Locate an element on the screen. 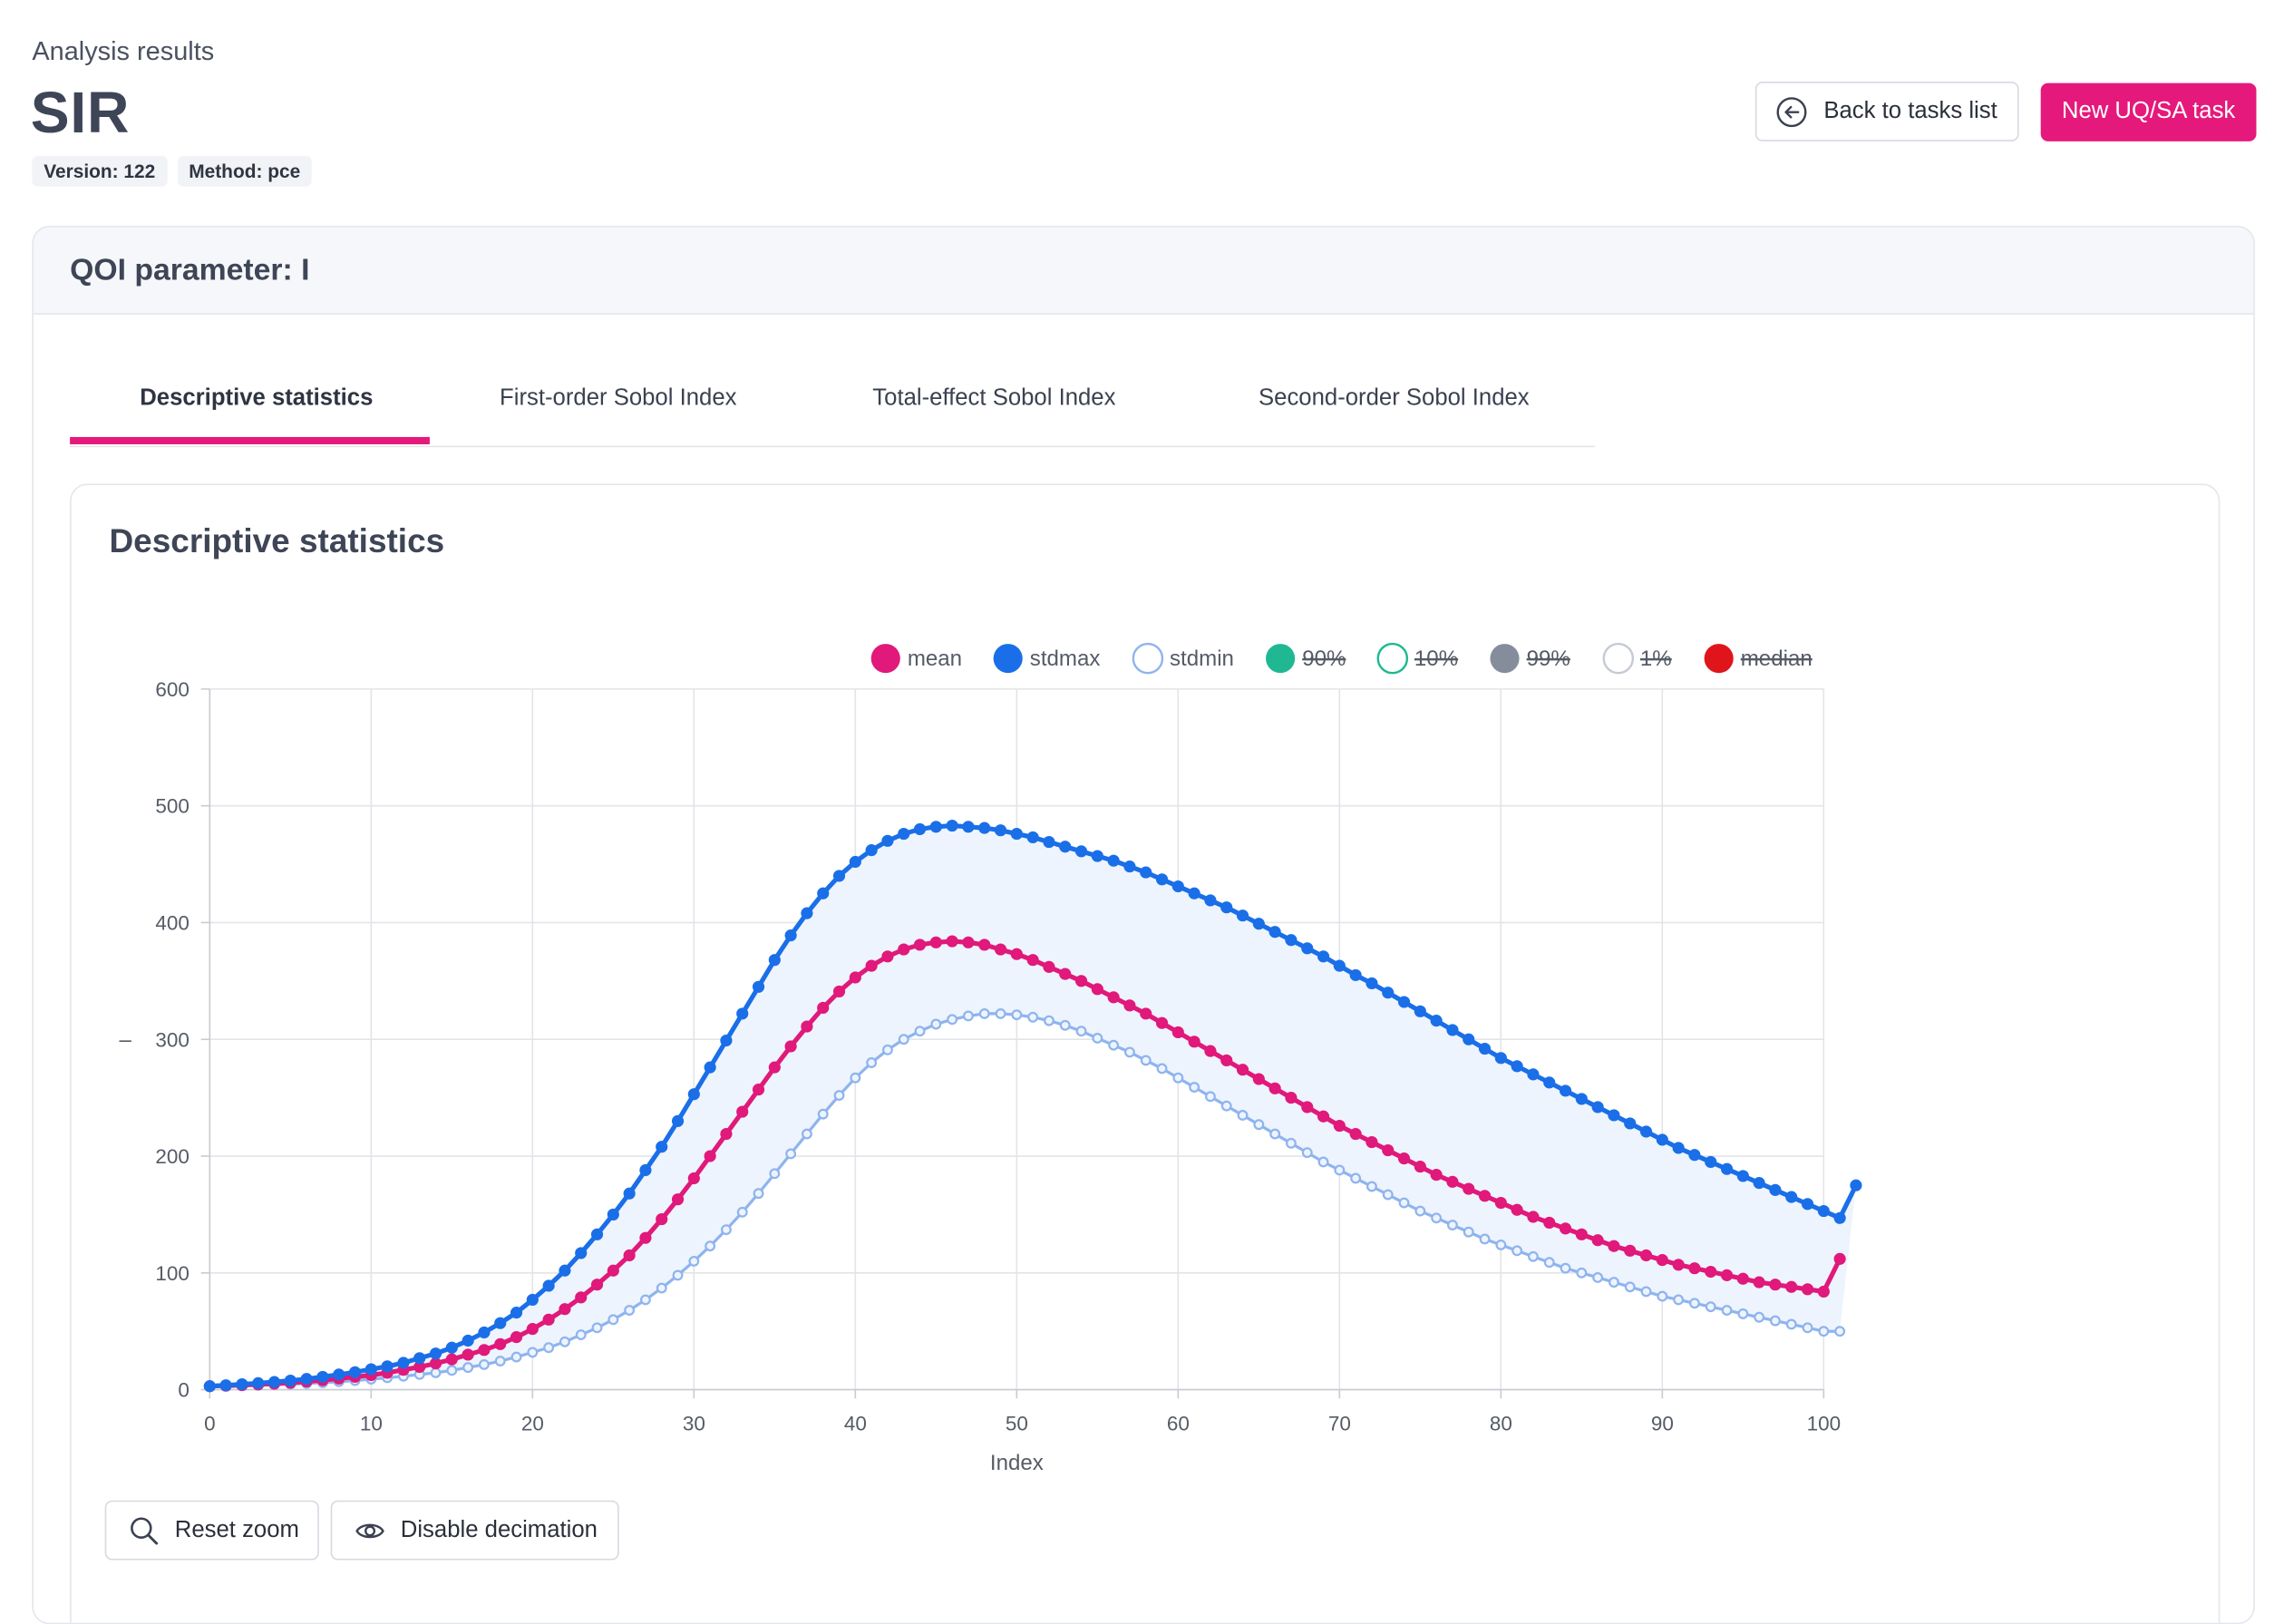 This screenshot has height=1624, width=2284. version-badge: Version: 122 is located at coordinates (100, 171).